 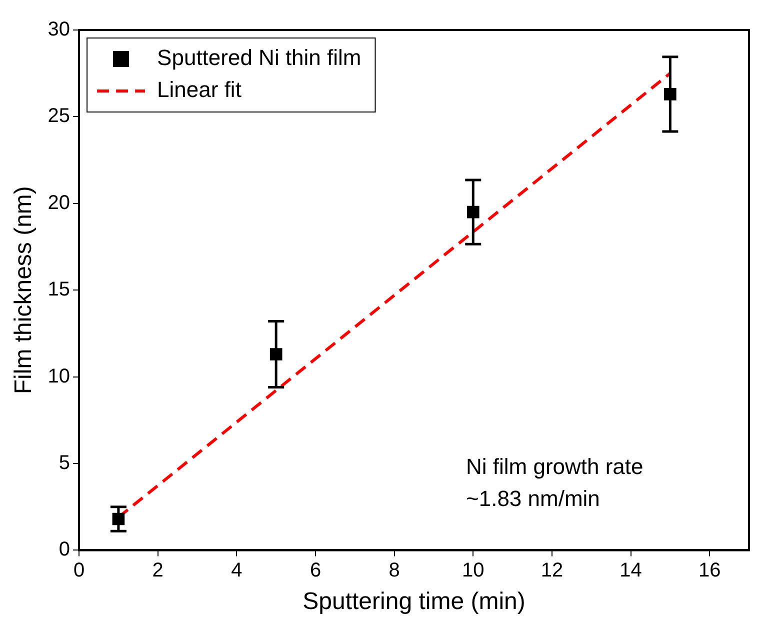 I want to click on y-tick-label: 15, so click(x=59, y=289).